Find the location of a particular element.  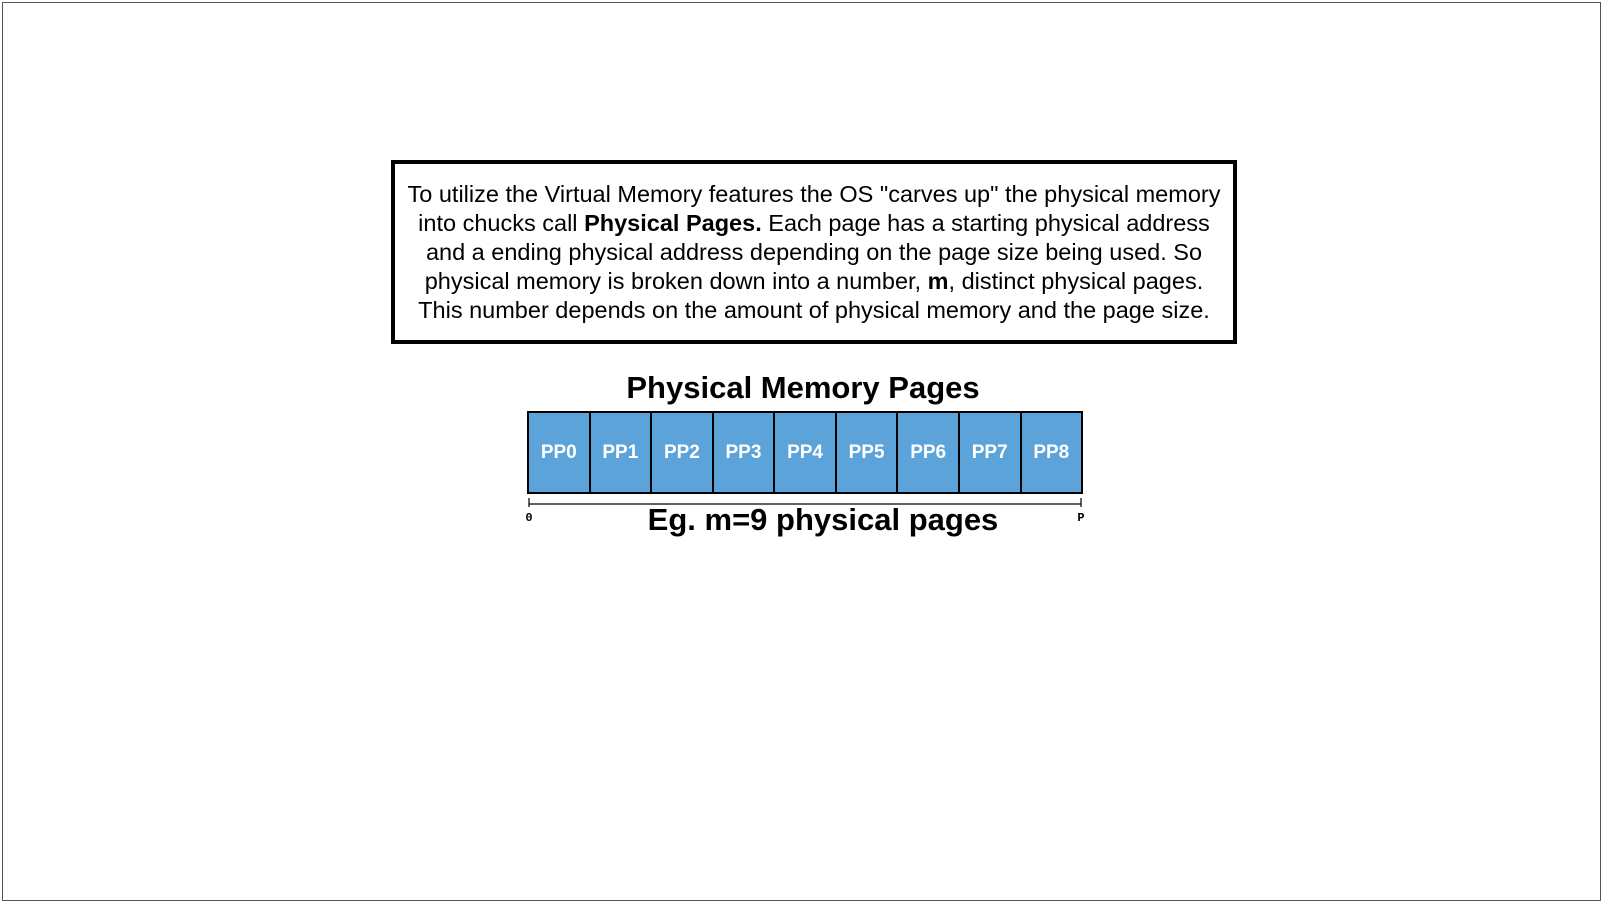

explanation-line-4-text-b: , distinct physical pages. is located at coordinates (1076, 280).